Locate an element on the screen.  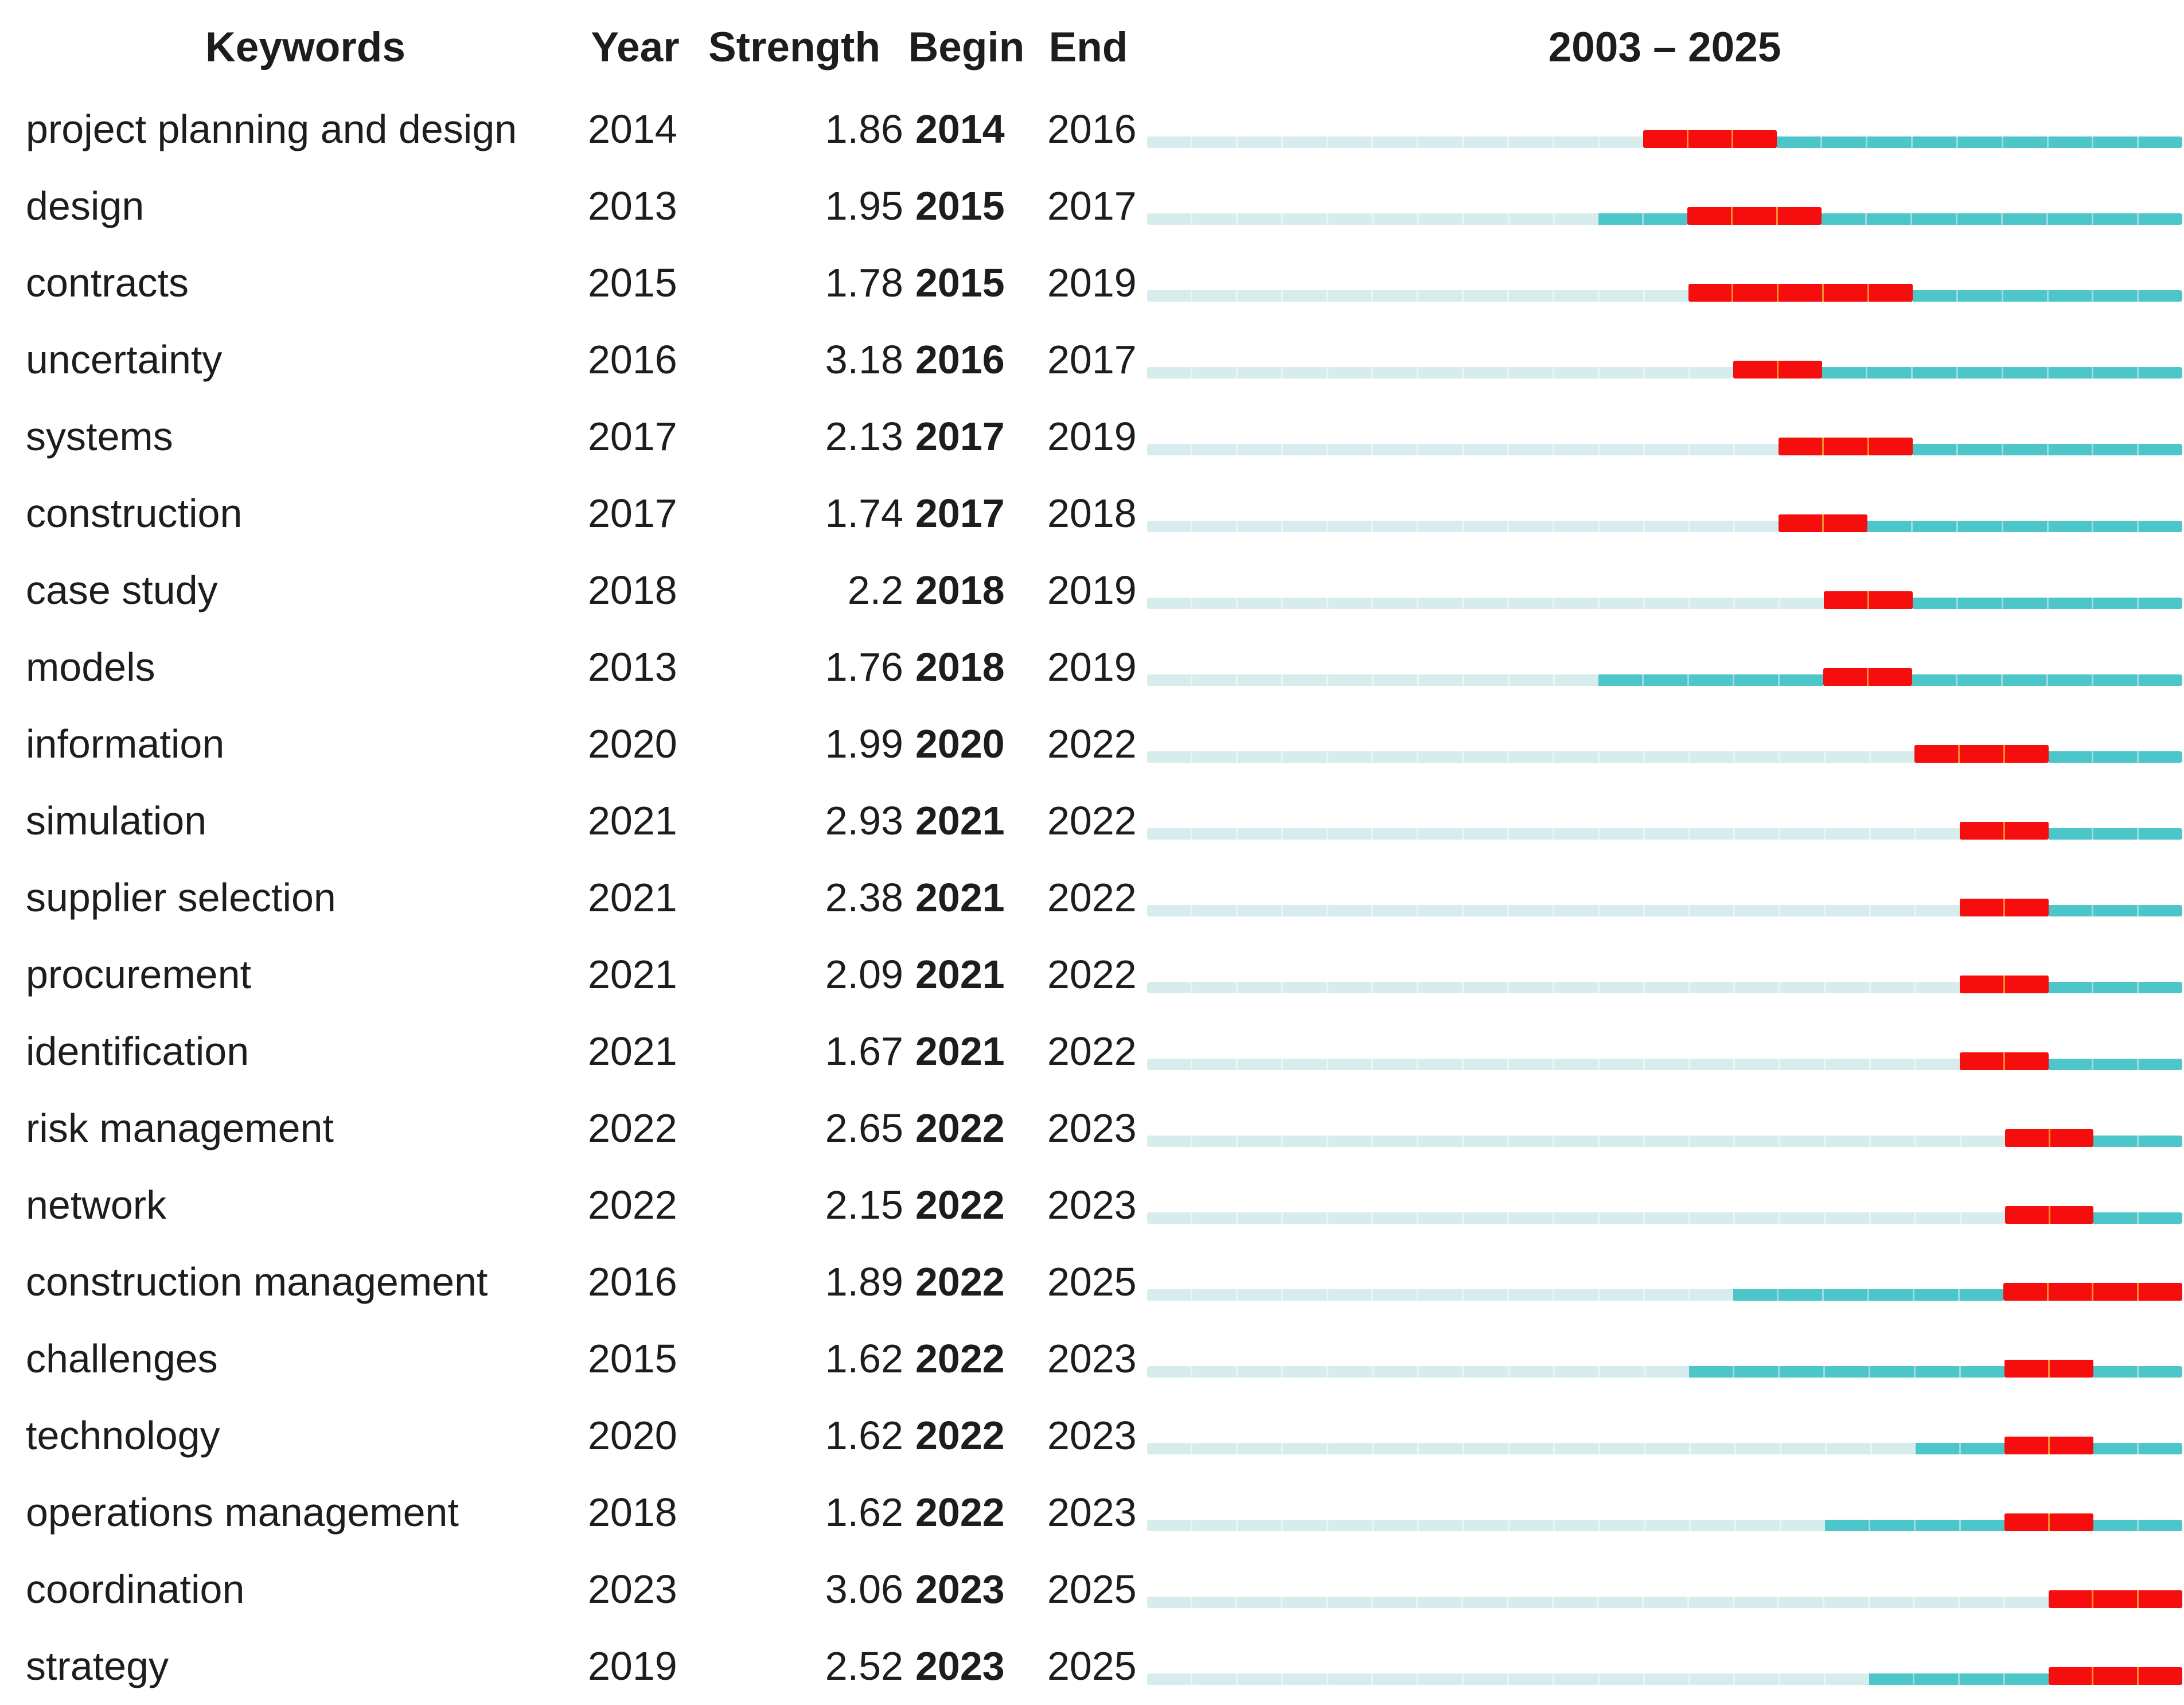
keyword-value: project planning and design is located at coordinates (271, 129).